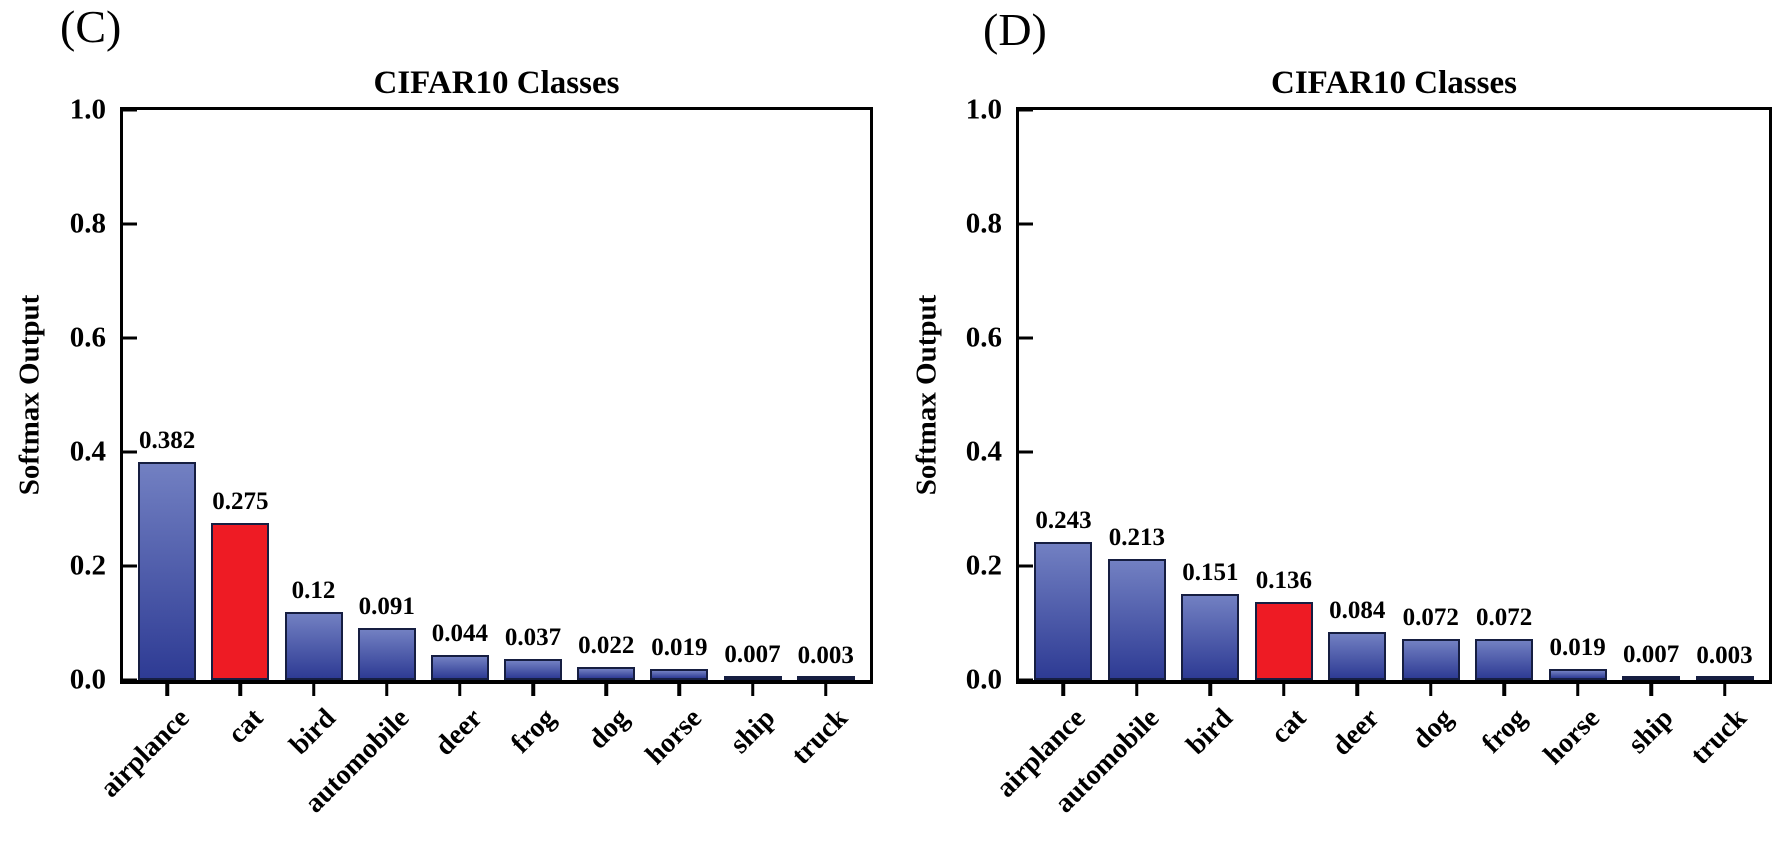  Describe the element at coordinates (533, 434) in the screenshot. I see `bar-slot: 0.037 frog` at that location.